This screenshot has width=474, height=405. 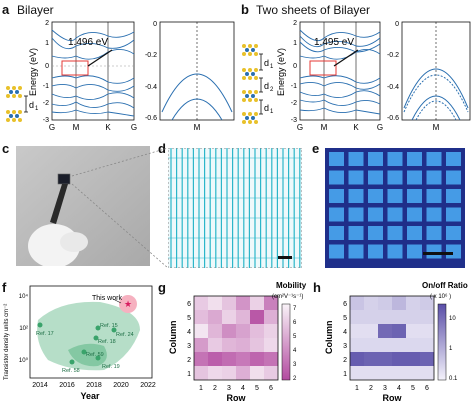 I want to click on panel-a-letter: a, so click(x=6, y=9).